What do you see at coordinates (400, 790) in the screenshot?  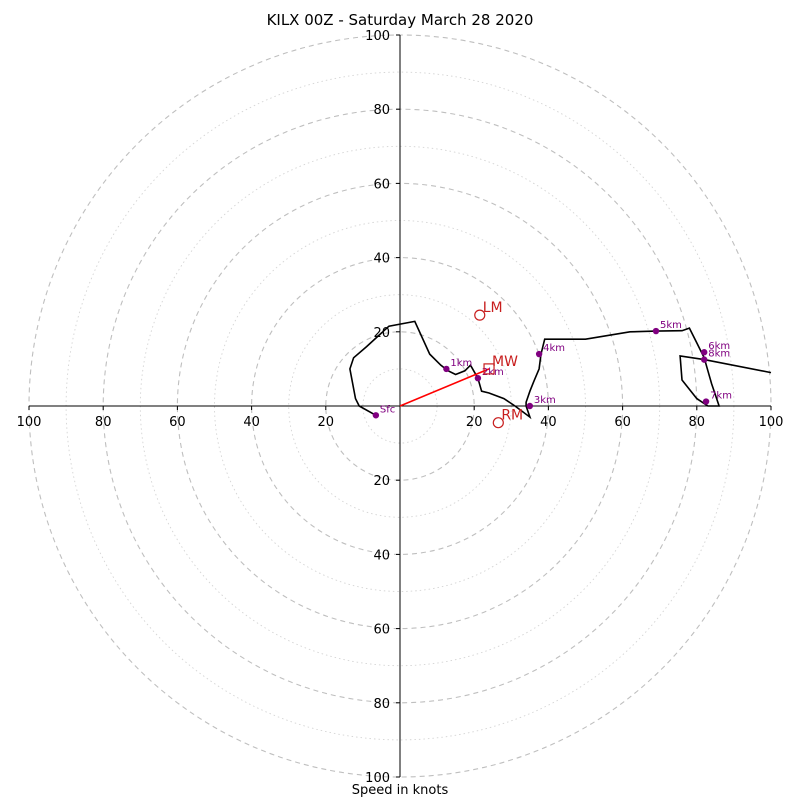 I see `x-axis-label: Speed in knots` at bounding box center [400, 790].